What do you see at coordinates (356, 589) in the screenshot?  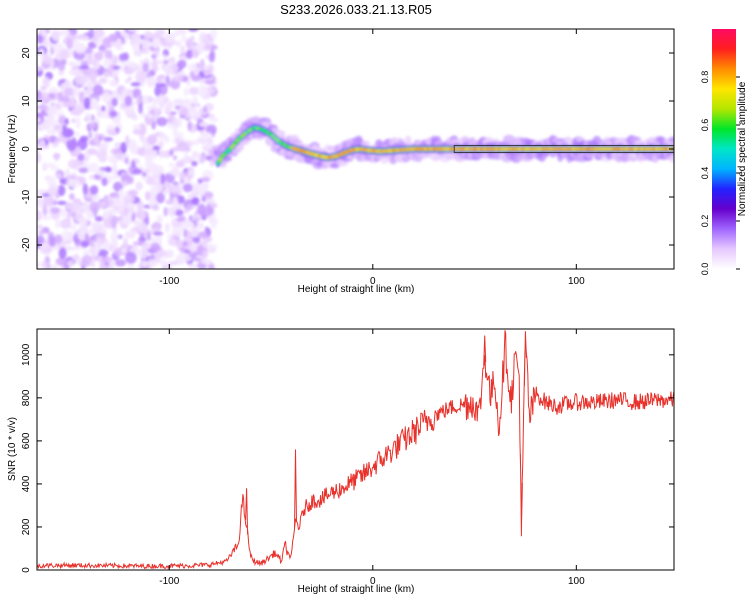 I see `snr-xlabel: Height of straight line (km)` at bounding box center [356, 589].